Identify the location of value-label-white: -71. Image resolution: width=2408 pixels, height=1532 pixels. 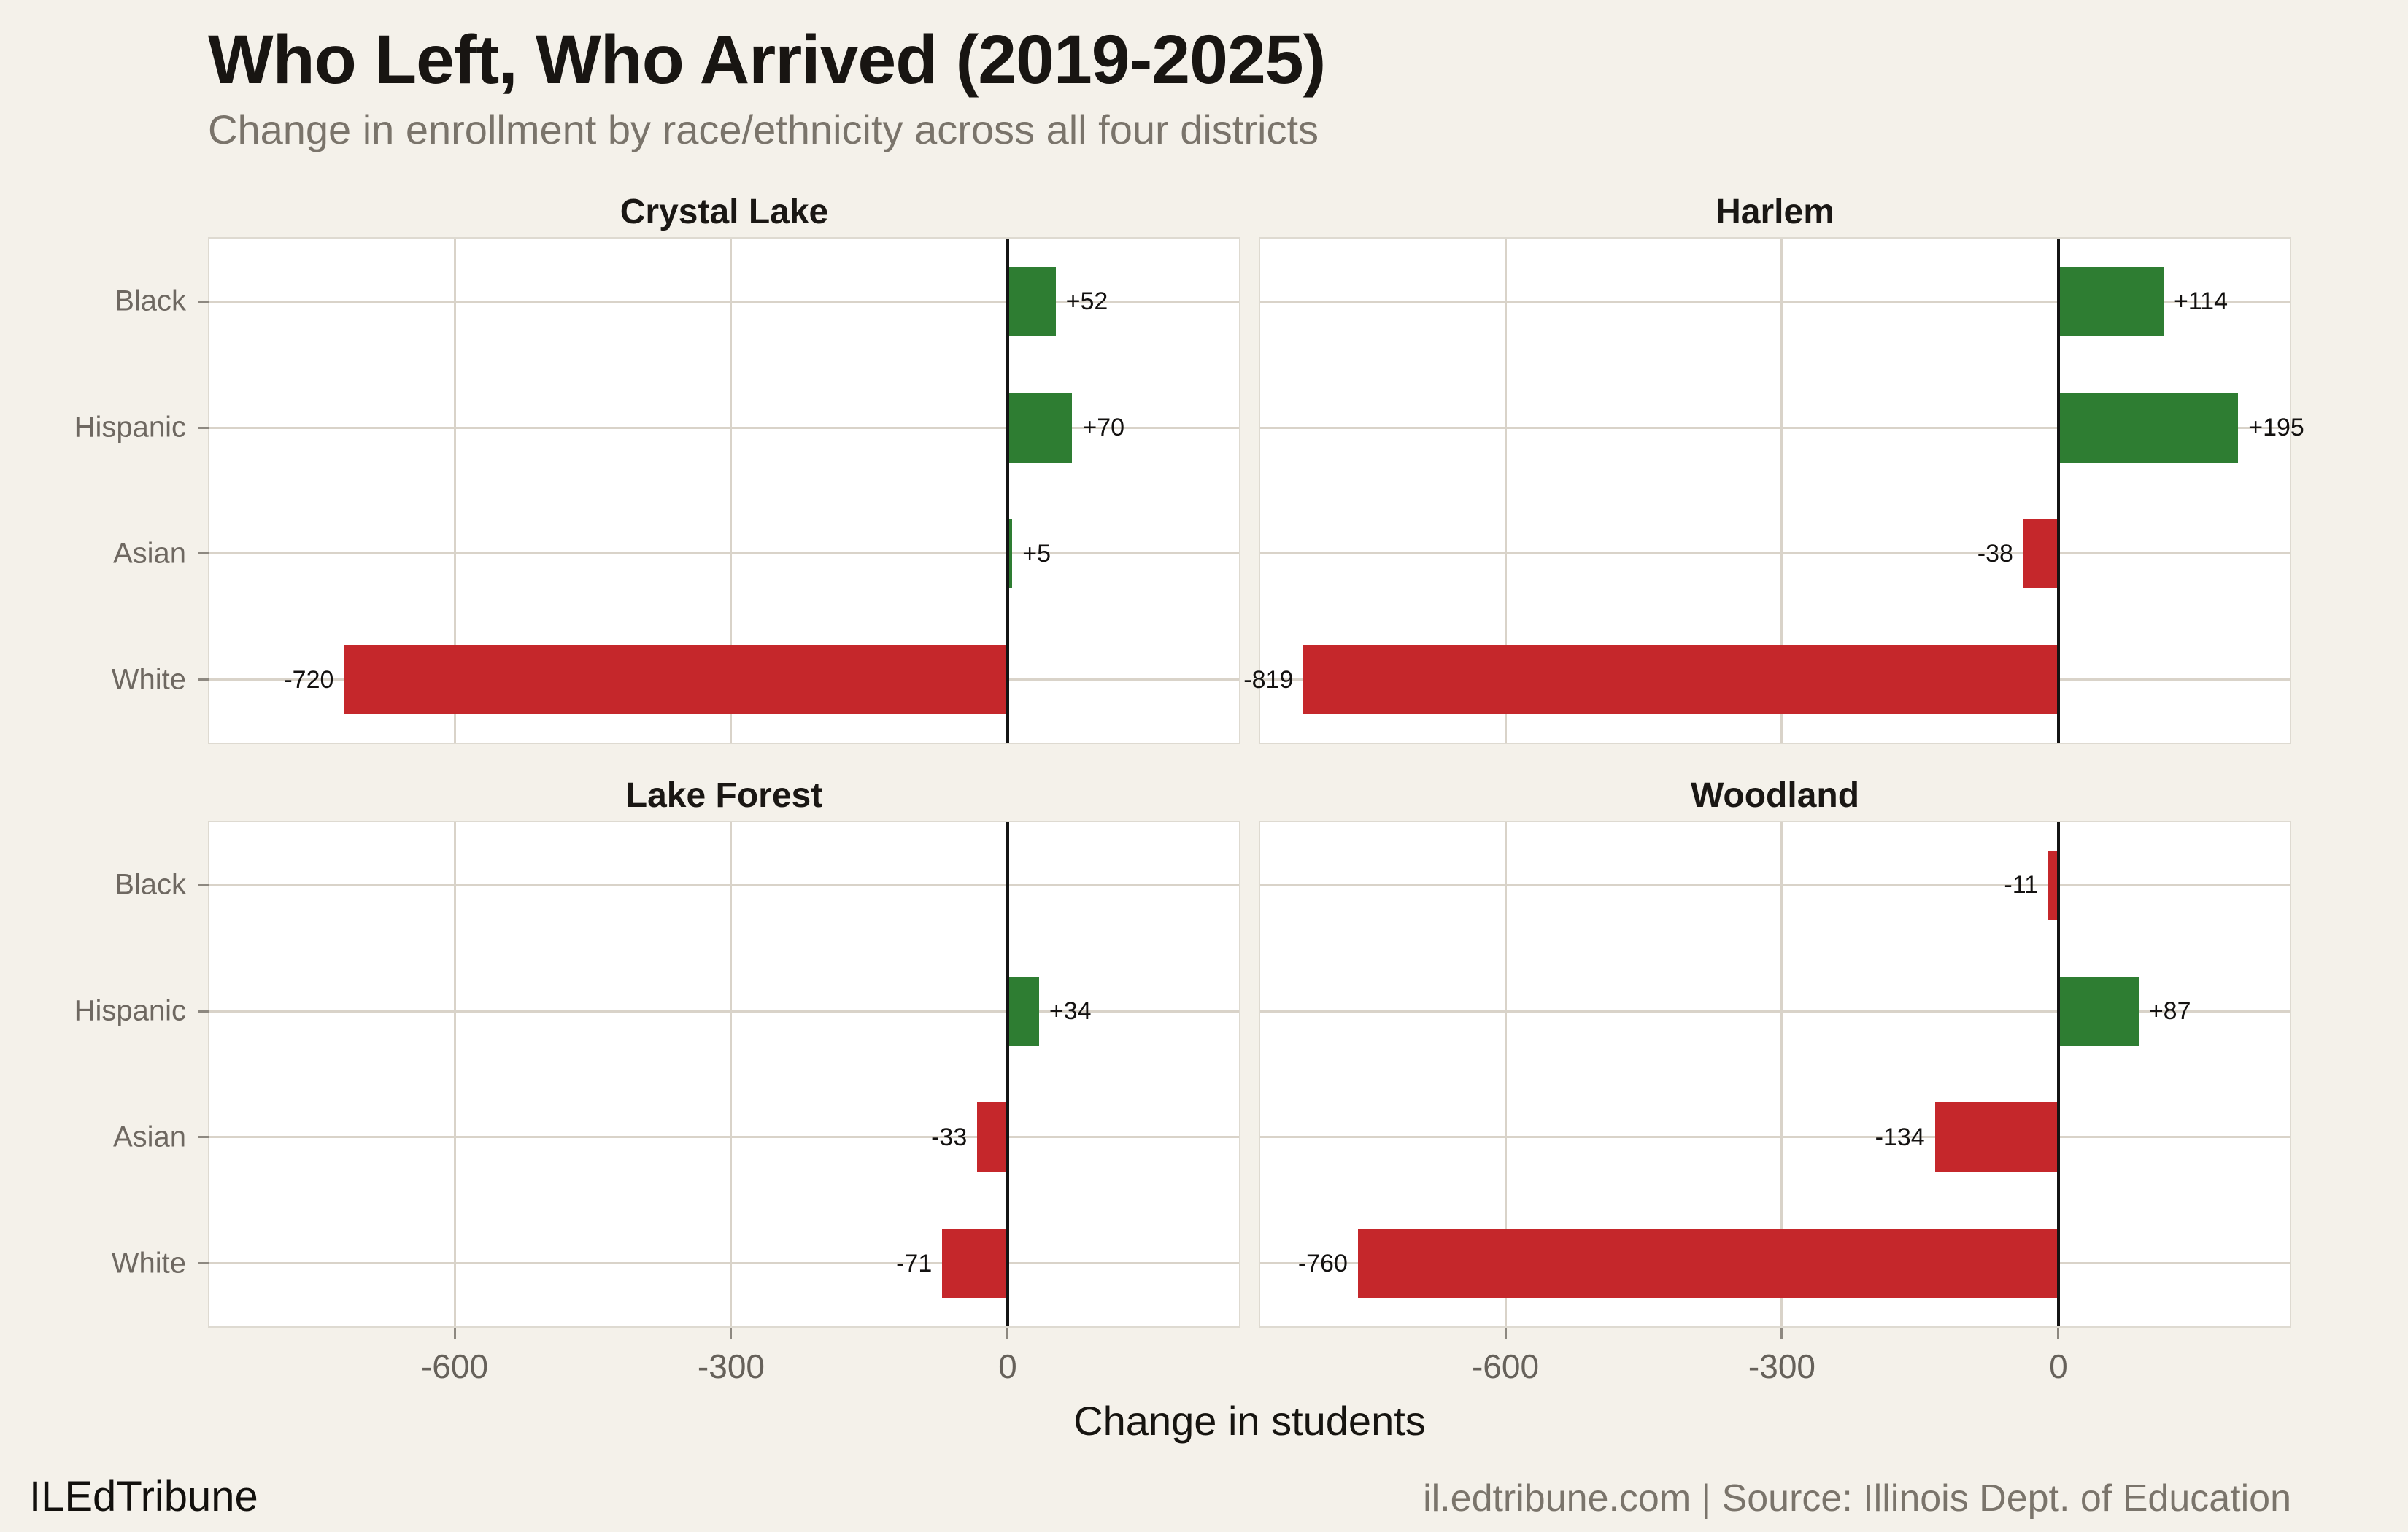
(914, 1263).